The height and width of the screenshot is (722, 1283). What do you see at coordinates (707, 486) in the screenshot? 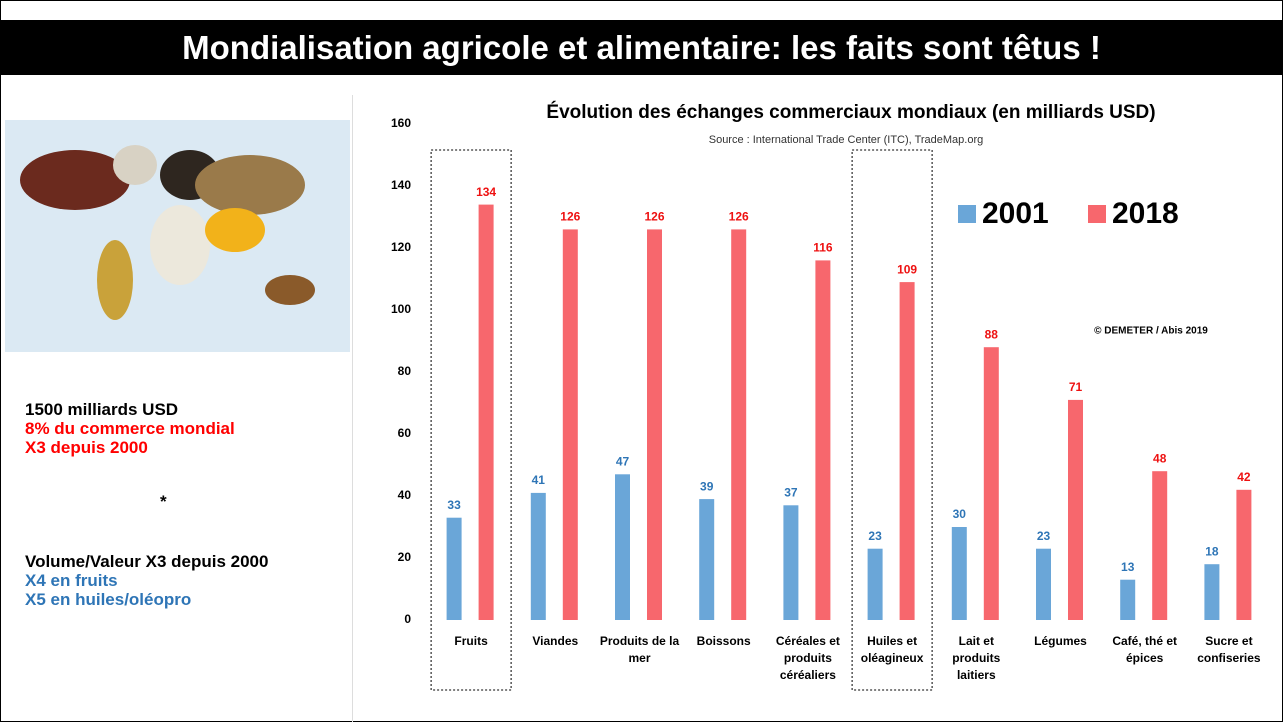
I see `value-label: 39` at bounding box center [707, 486].